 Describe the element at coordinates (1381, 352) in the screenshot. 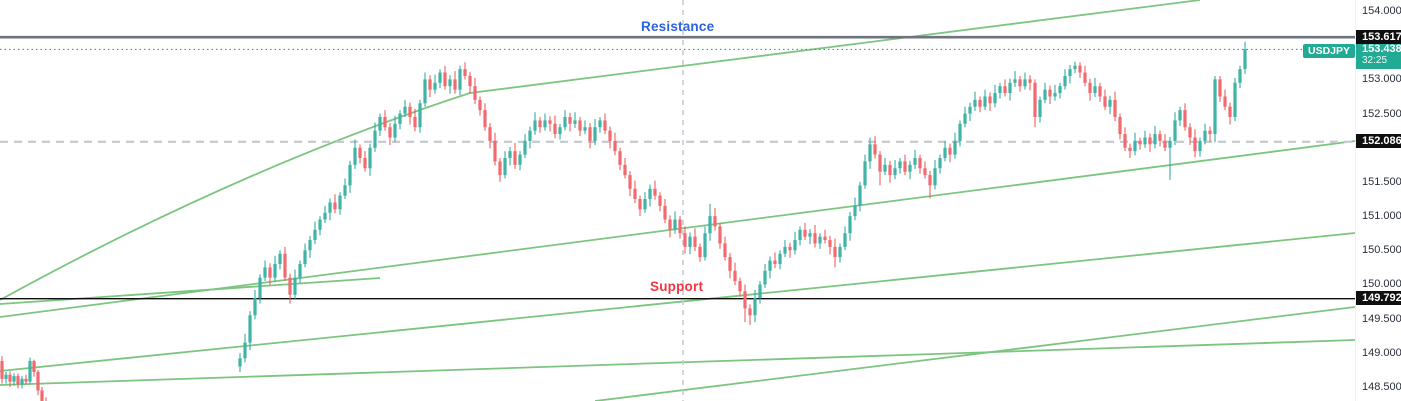

I see `price-axis-tick: 149.000` at that location.